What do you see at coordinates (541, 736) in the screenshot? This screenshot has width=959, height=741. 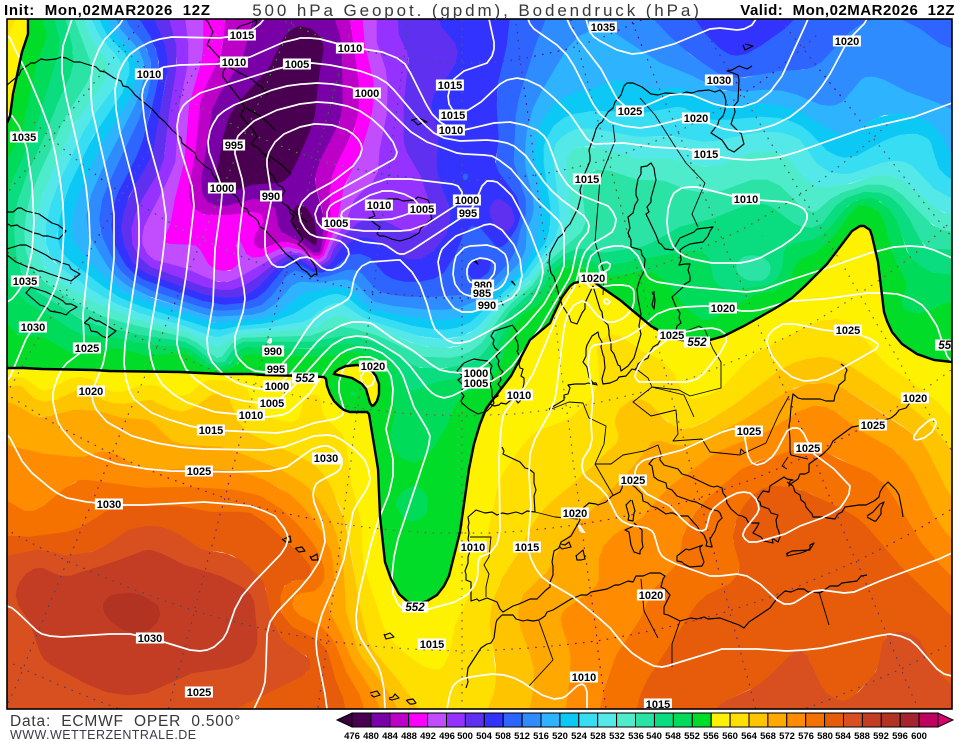 I see `svg-text: 516` at bounding box center [541, 736].